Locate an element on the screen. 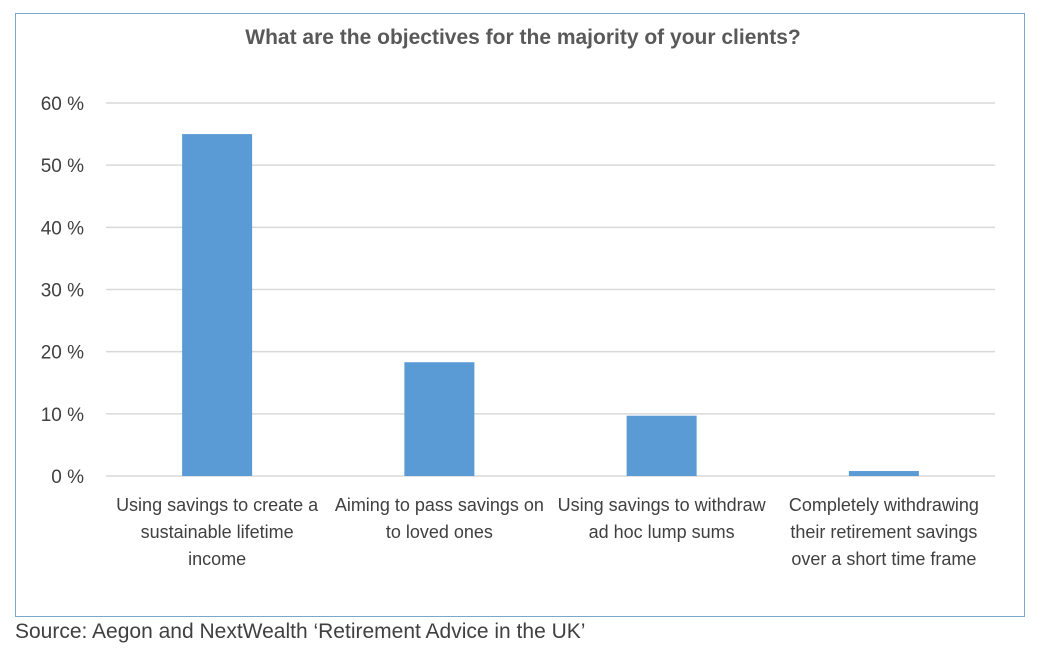  y-tick-label: 30 % is located at coordinates (62, 291).